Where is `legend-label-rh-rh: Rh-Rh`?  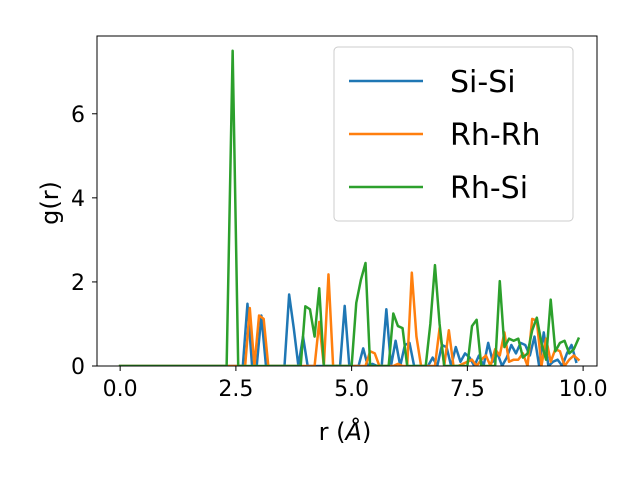 legend-label-rh-rh: Rh-Rh is located at coordinates (495, 135).